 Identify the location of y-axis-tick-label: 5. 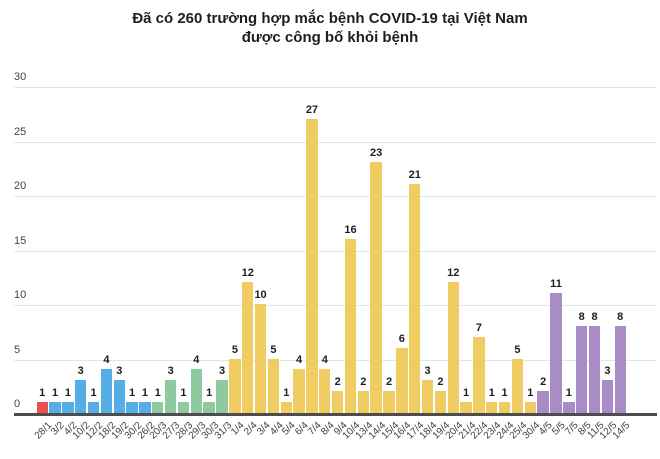
(17, 349).